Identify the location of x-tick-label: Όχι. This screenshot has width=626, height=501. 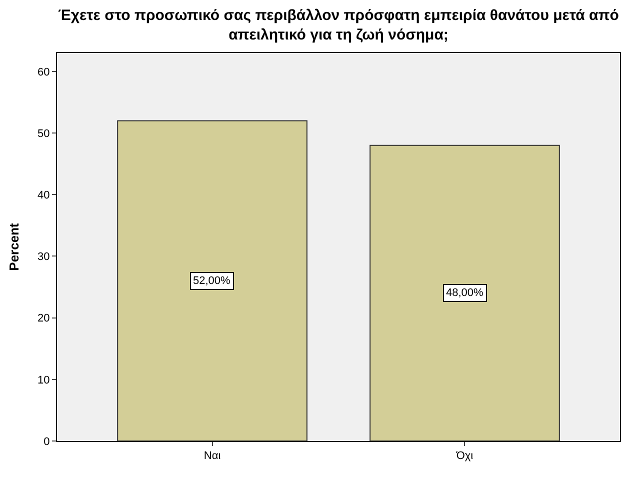
(464, 456).